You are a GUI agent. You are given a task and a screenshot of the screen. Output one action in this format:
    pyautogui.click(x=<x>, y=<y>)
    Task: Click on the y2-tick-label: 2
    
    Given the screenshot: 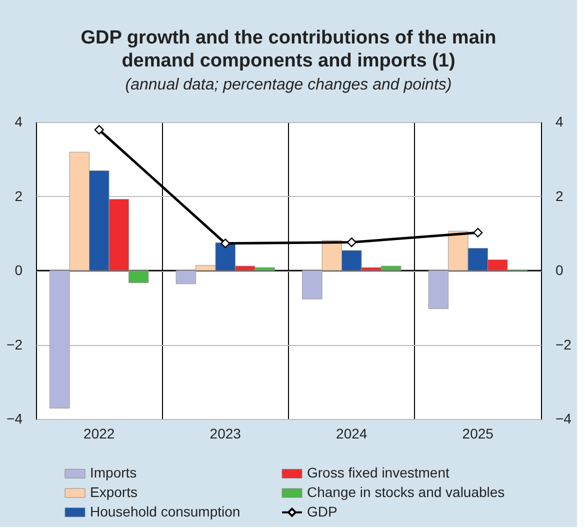 What is the action you would take?
    pyautogui.click(x=560, y=196)
    